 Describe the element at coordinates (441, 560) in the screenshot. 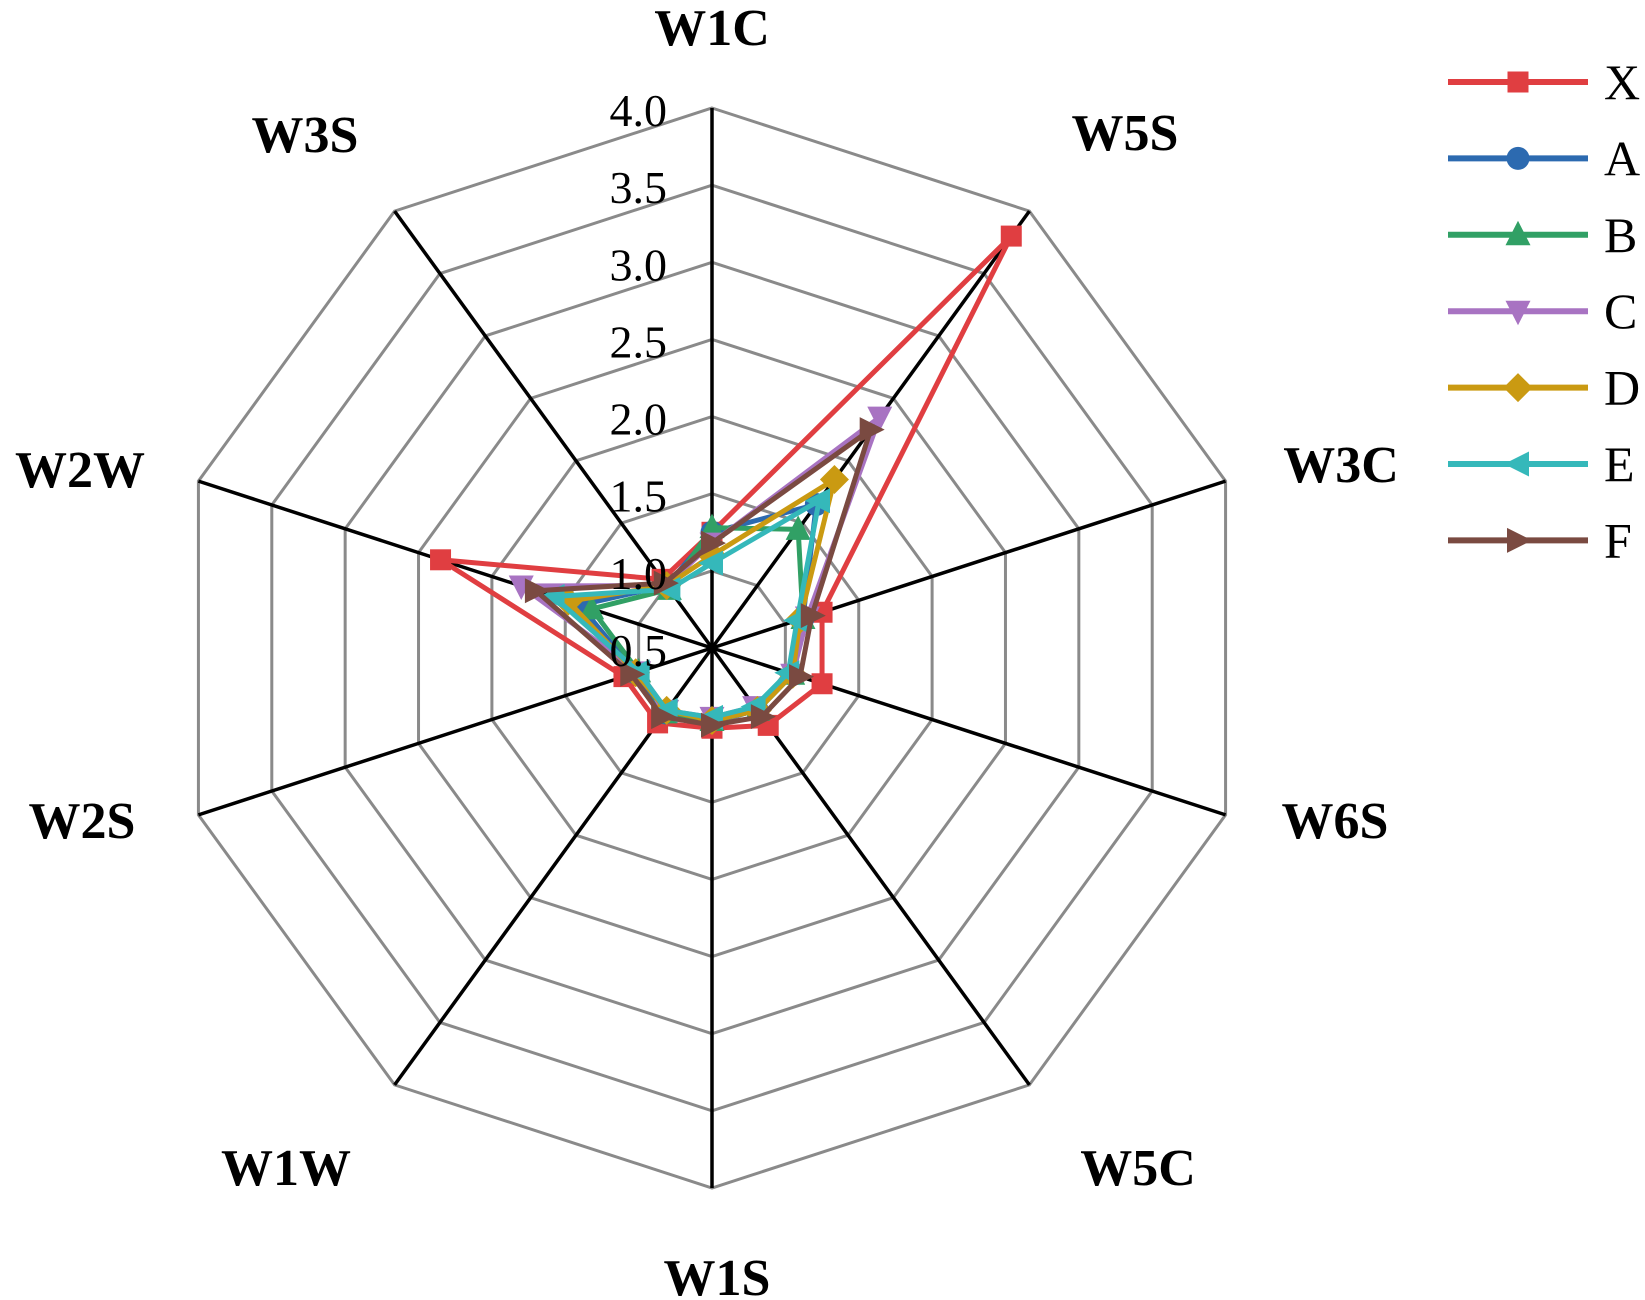

I see `series-X-marker-w2w` at that location.